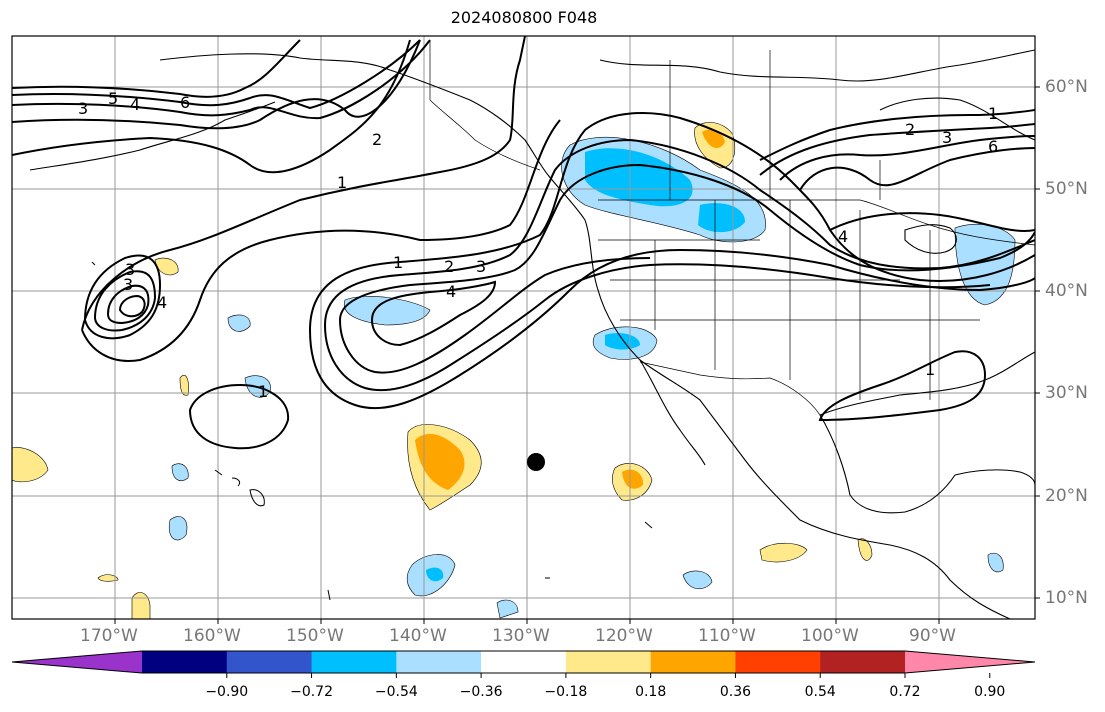 This screenshot has width=1105, height=712. I want to click on baja, so click(672, 412).